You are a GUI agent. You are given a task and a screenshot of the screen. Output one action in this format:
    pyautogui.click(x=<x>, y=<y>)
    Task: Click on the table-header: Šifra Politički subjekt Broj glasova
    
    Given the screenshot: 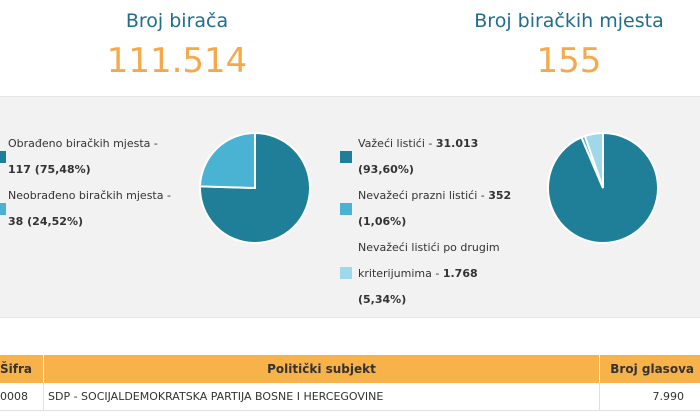 What is the action you would take?
    pyautogui.click(x=350, y=369)
    